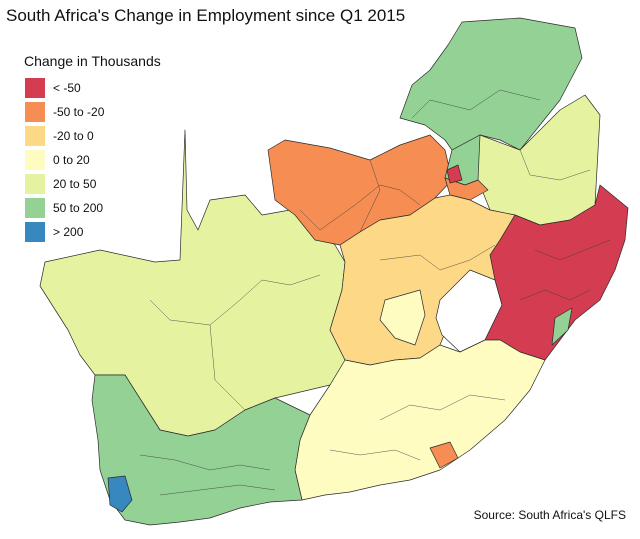 This screenshot has height=539, width=640. I want to click on legend-item: -20 to 0, so click(92, 135).